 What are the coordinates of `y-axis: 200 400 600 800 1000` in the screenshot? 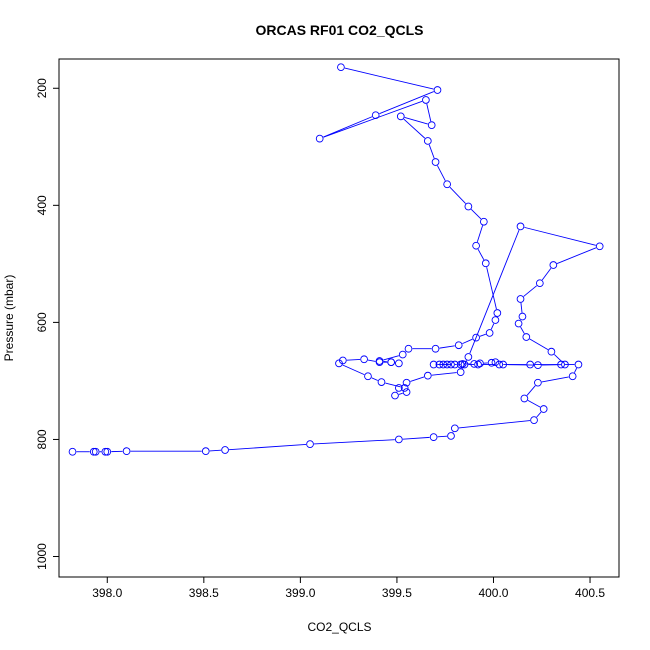 It's located at (47, 324).